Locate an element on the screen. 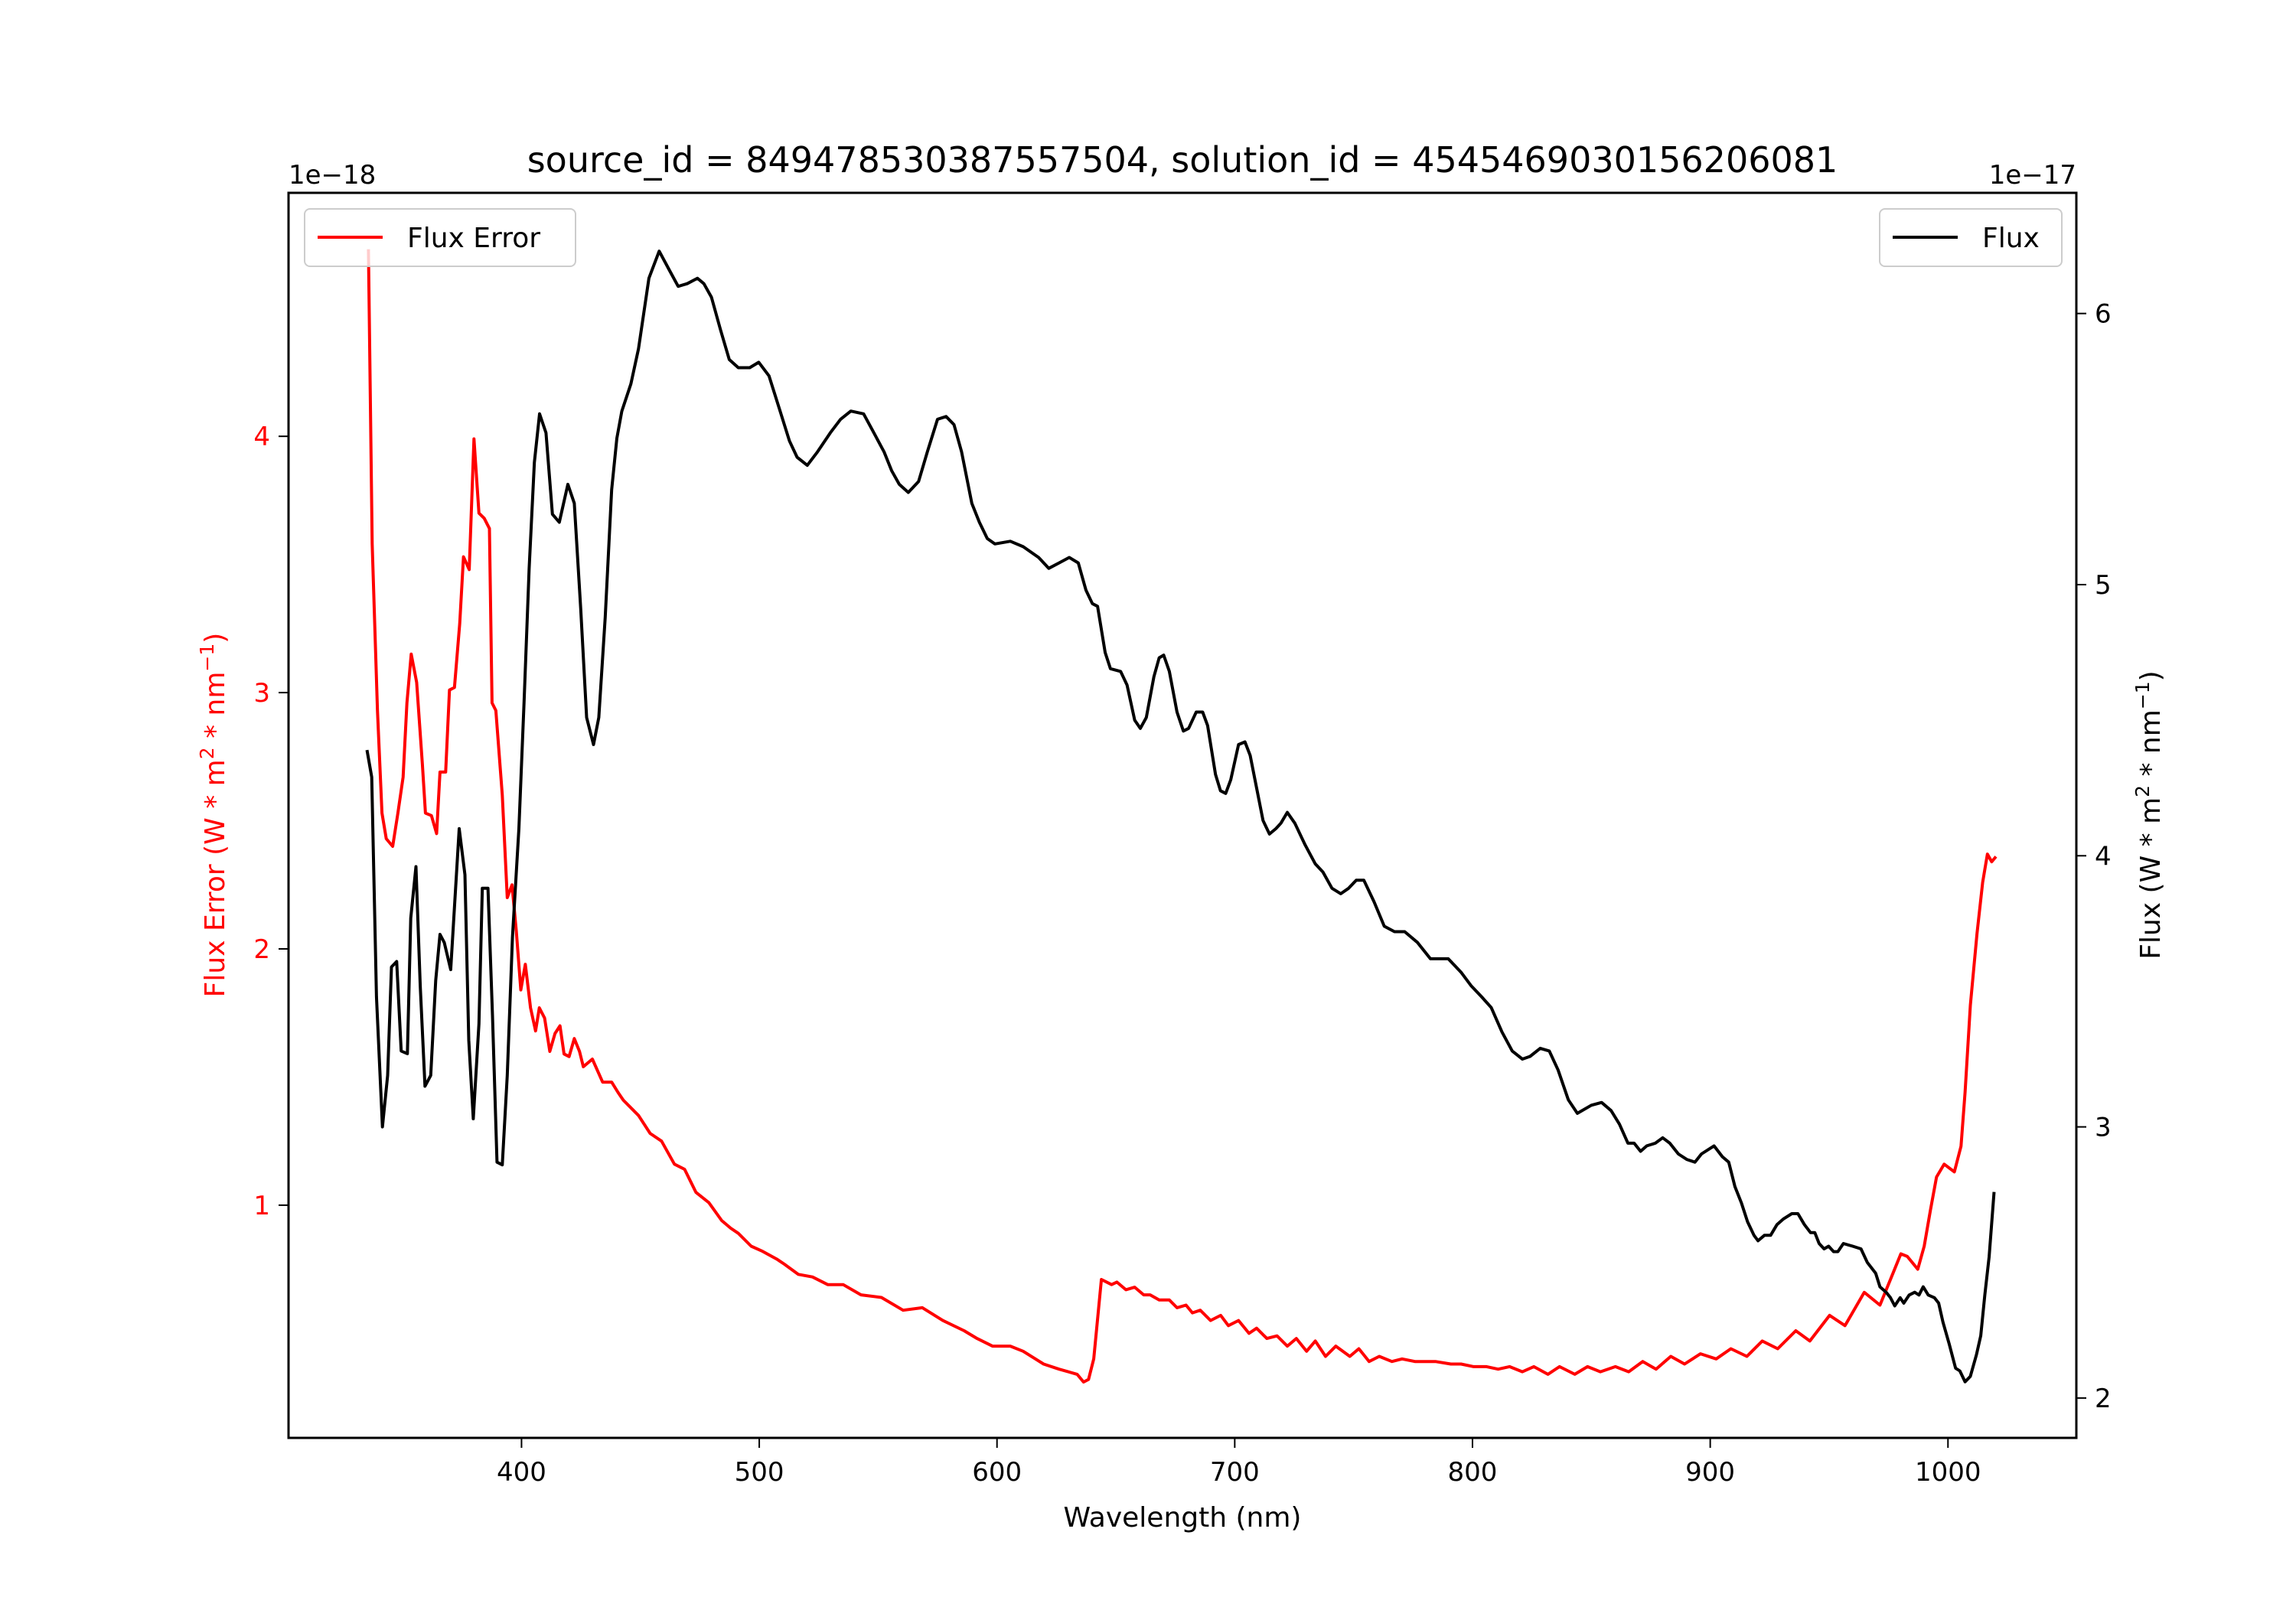  right-axis-offset-label: 1e−17 is located at coordinates (2032, 175).